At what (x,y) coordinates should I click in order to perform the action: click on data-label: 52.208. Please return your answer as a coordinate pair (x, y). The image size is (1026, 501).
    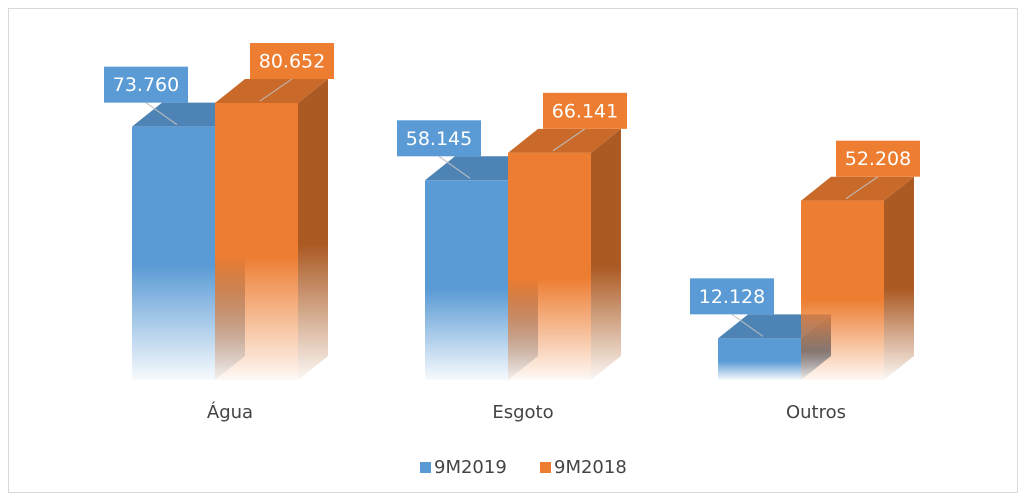
    Looking at the image, I should click on (878, 159).